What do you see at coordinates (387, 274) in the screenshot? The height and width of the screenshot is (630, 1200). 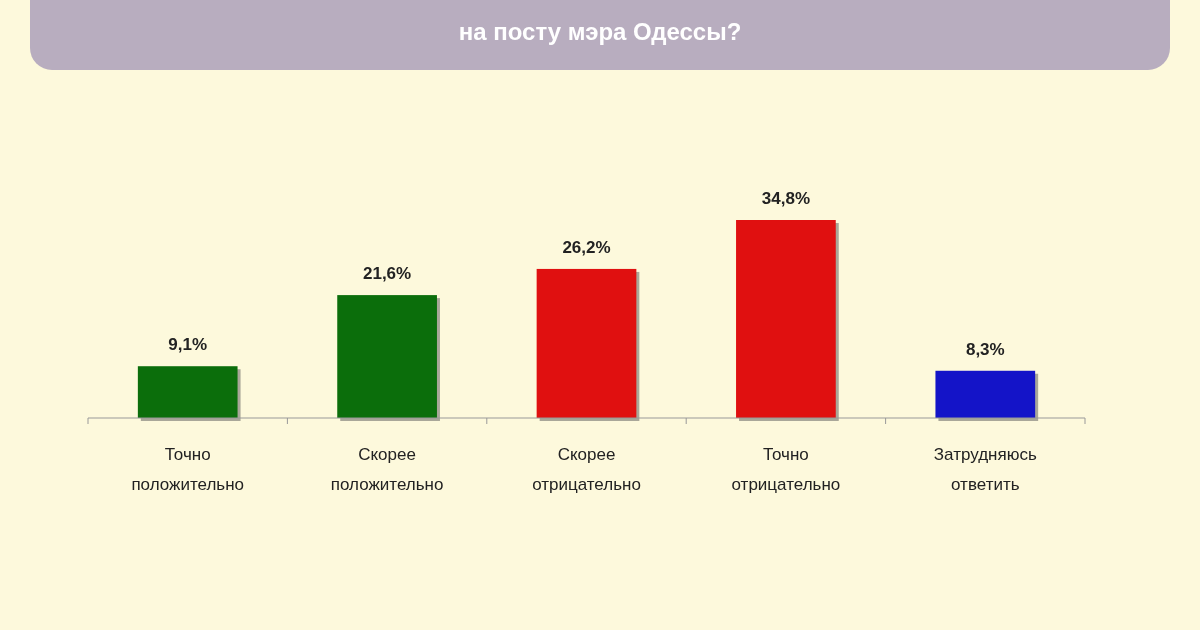 I see `data-label: 21,6%` at bounding box center [387, 274].